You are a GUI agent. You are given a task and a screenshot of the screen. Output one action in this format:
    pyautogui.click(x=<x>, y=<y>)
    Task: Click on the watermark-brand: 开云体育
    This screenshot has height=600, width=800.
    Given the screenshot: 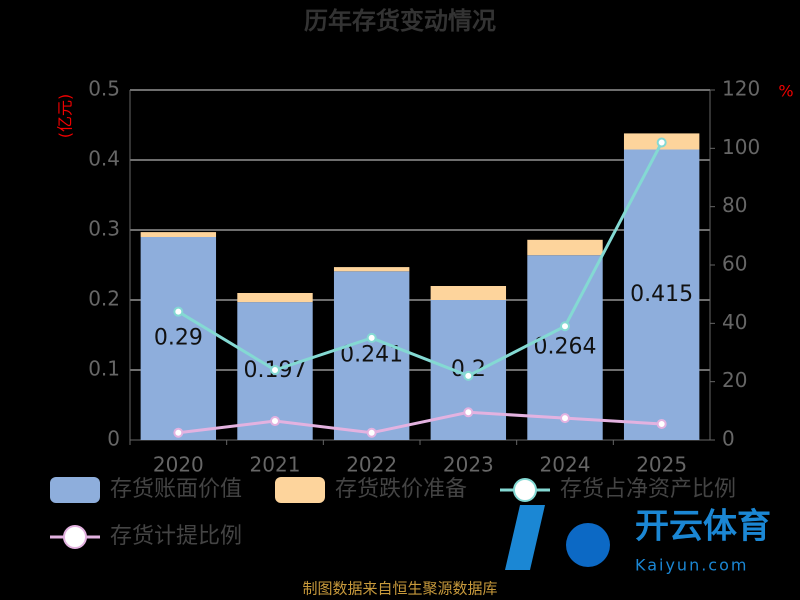 What is the action you would take?
    pyautogui.click(x=703, y=527)
    